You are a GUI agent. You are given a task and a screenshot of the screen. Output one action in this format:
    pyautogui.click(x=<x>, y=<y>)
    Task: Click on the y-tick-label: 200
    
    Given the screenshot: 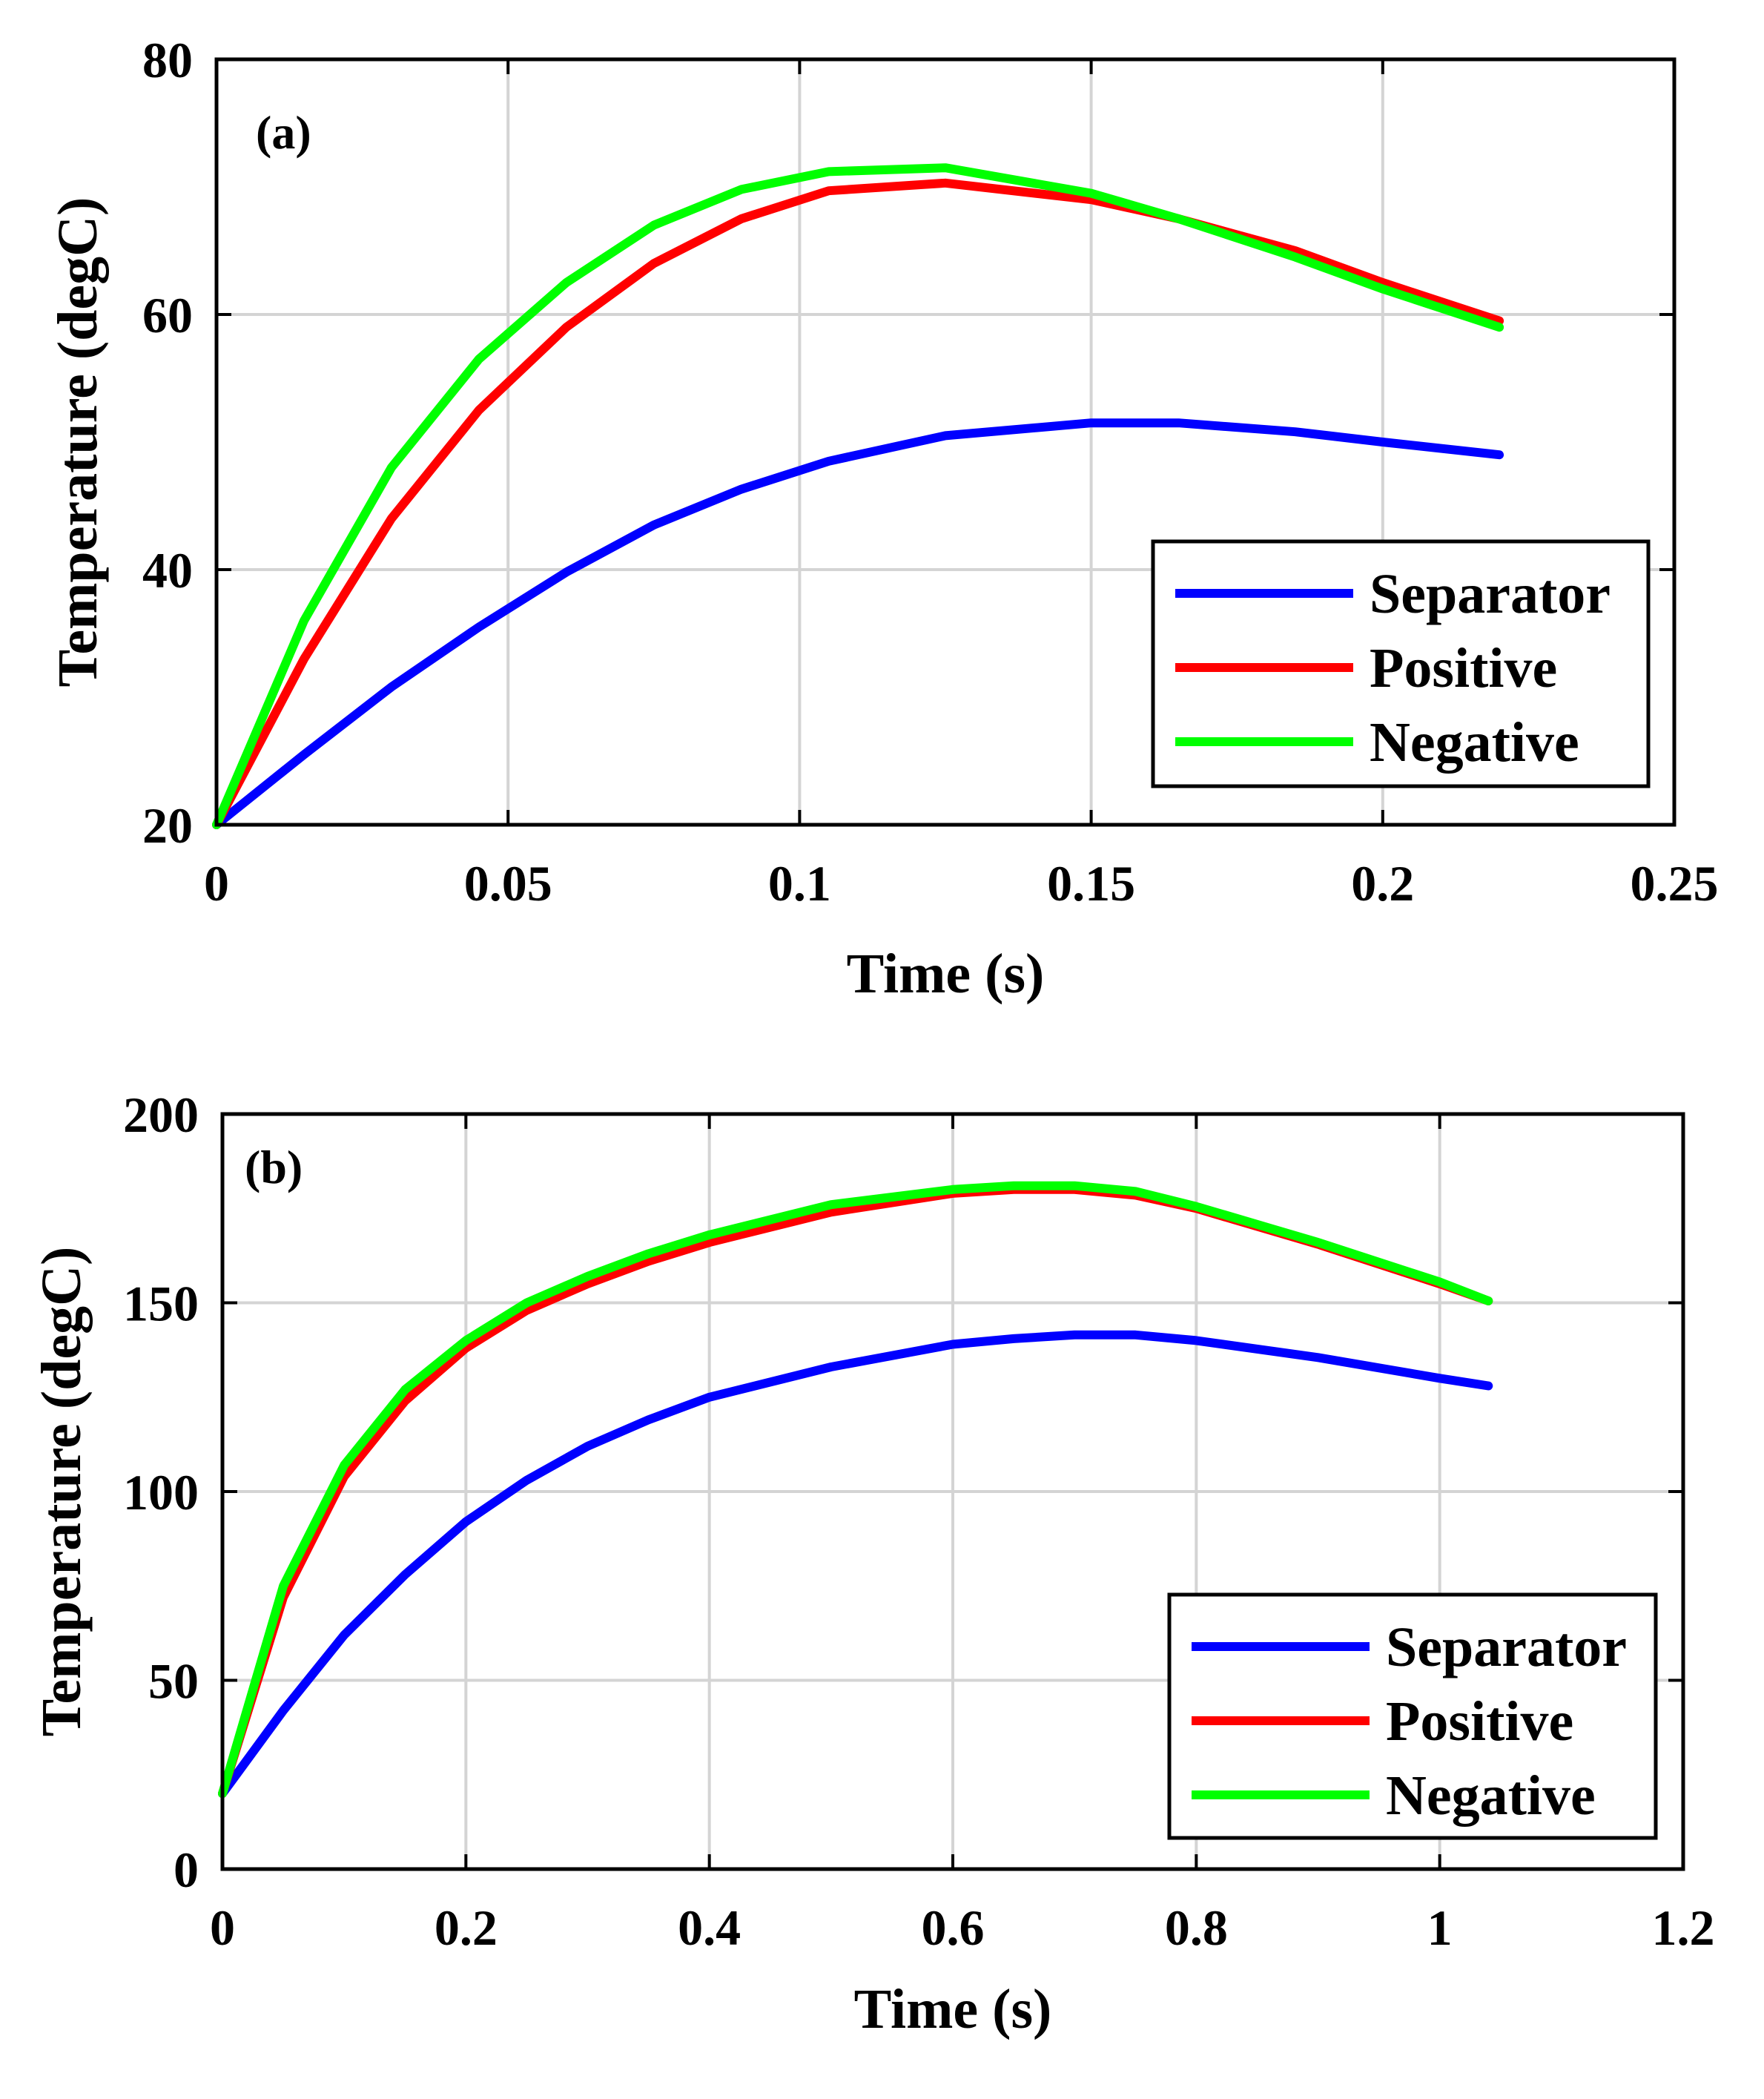 What is the action you would take?
    pyautogui.click(x=161, y=1115)
    